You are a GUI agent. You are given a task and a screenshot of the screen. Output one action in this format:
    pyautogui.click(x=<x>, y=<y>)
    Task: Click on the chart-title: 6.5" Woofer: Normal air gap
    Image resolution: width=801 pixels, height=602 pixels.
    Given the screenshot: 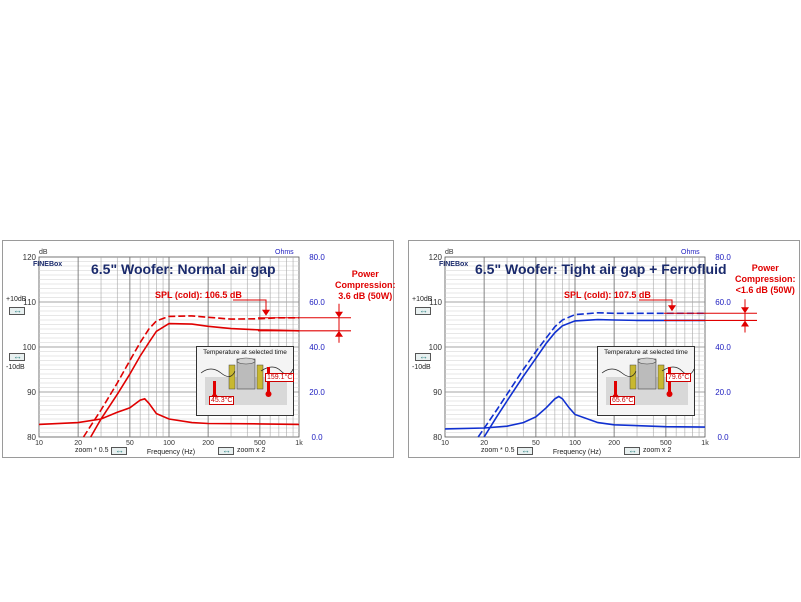 What is the action you would take?
    pyautogui.click(x=183, y=269)
    